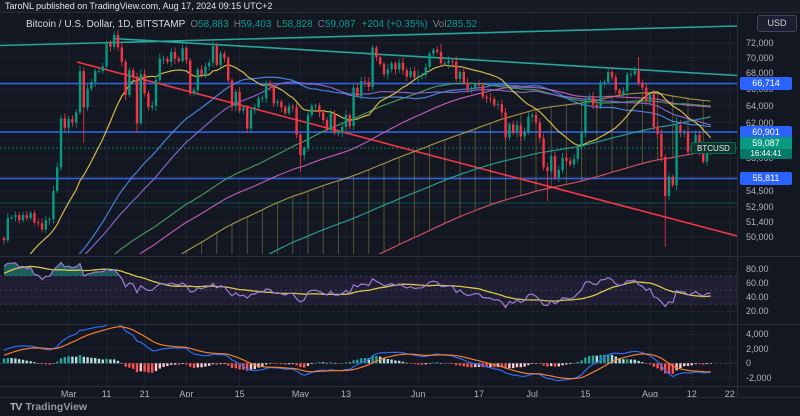  What do you see at coordinates (760, 222) in the screenshot?
I see `price-tick-label: 51,400` at bounding box center [760, 222].